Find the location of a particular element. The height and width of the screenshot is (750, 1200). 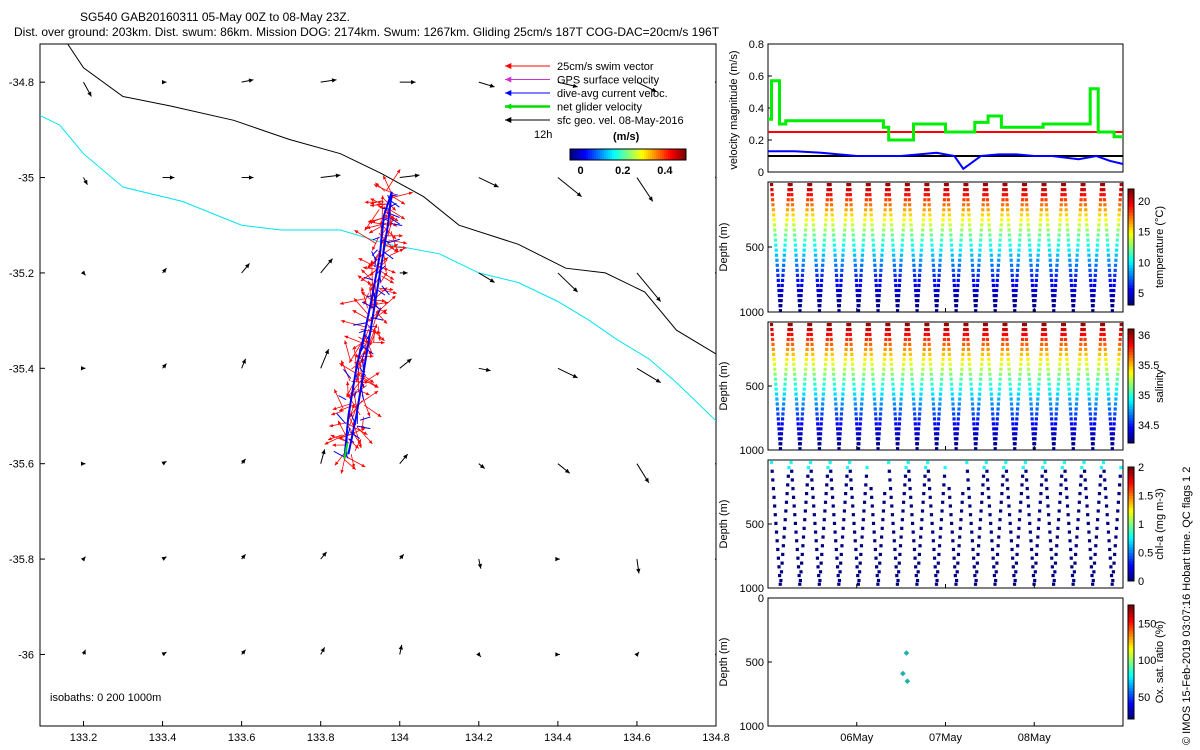

profile-colorbar-tick: 35 is located at coordinates (1144, 396).